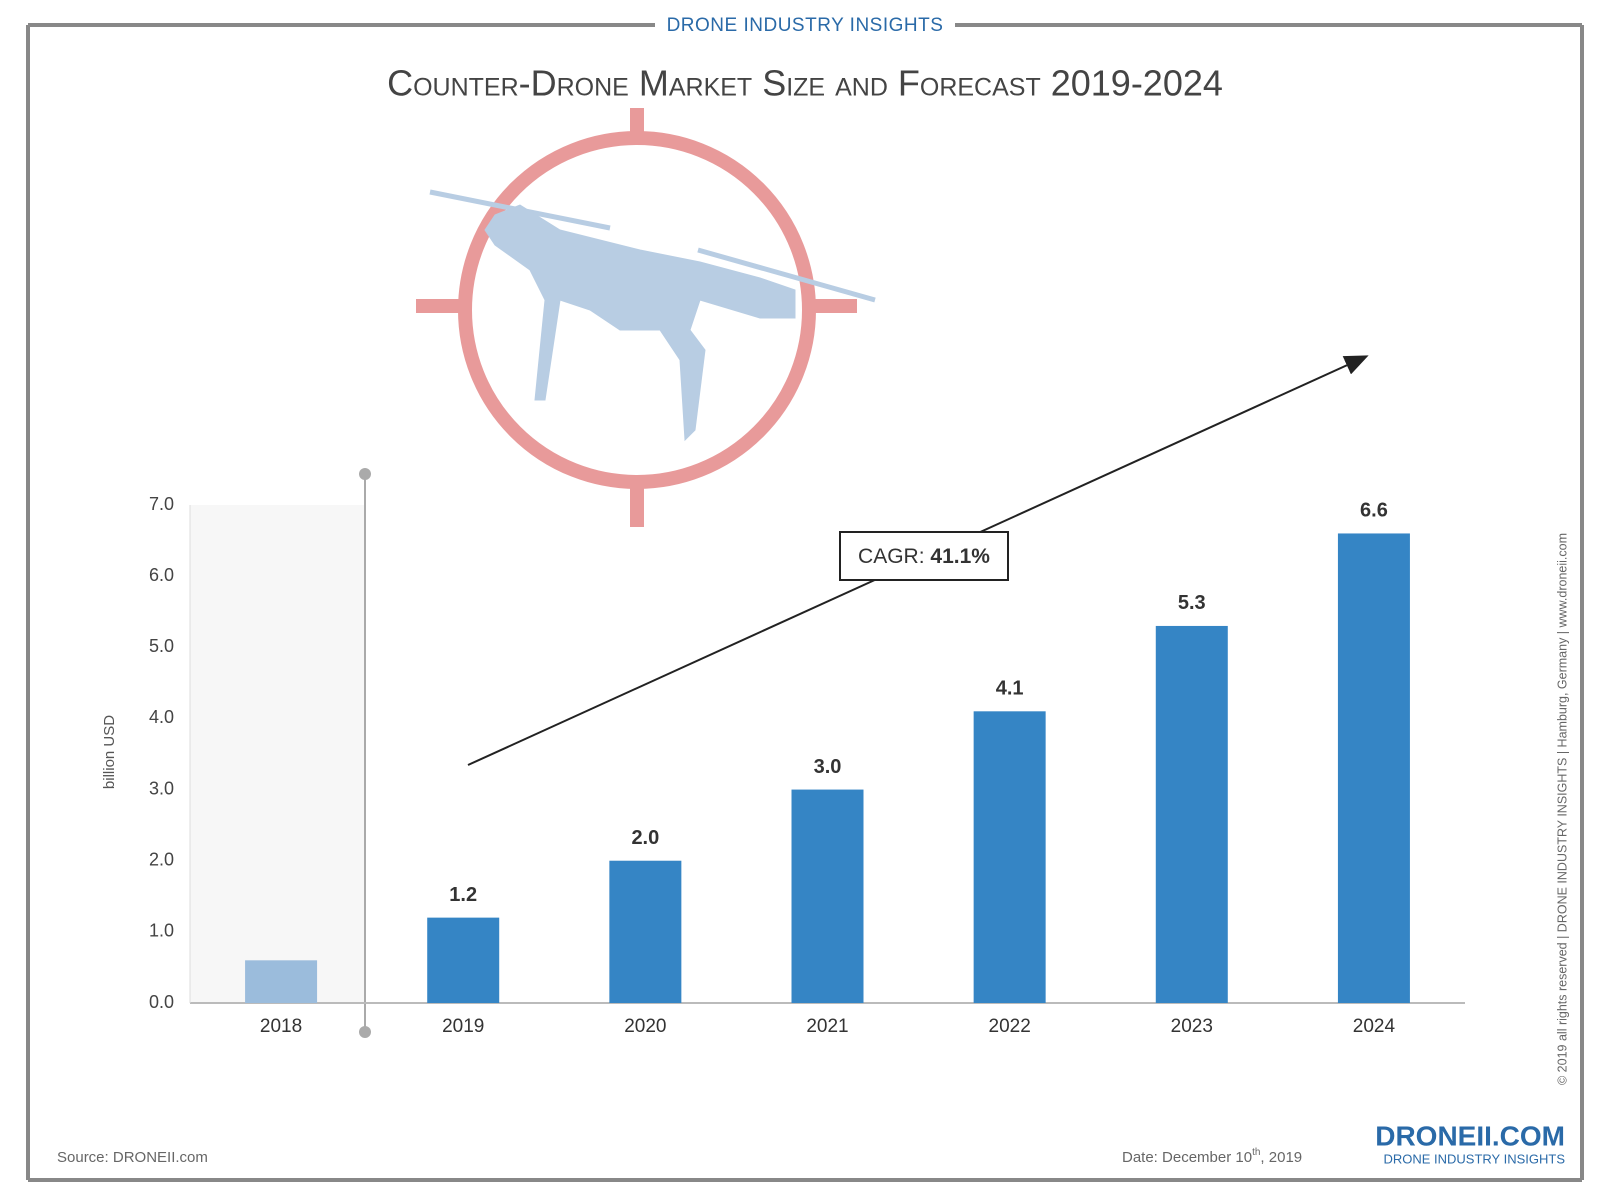 Image resolution: width=1600 pixels, height=1200 pixels. I want to click on x-tick-label: 2021, so click(827, 1026).